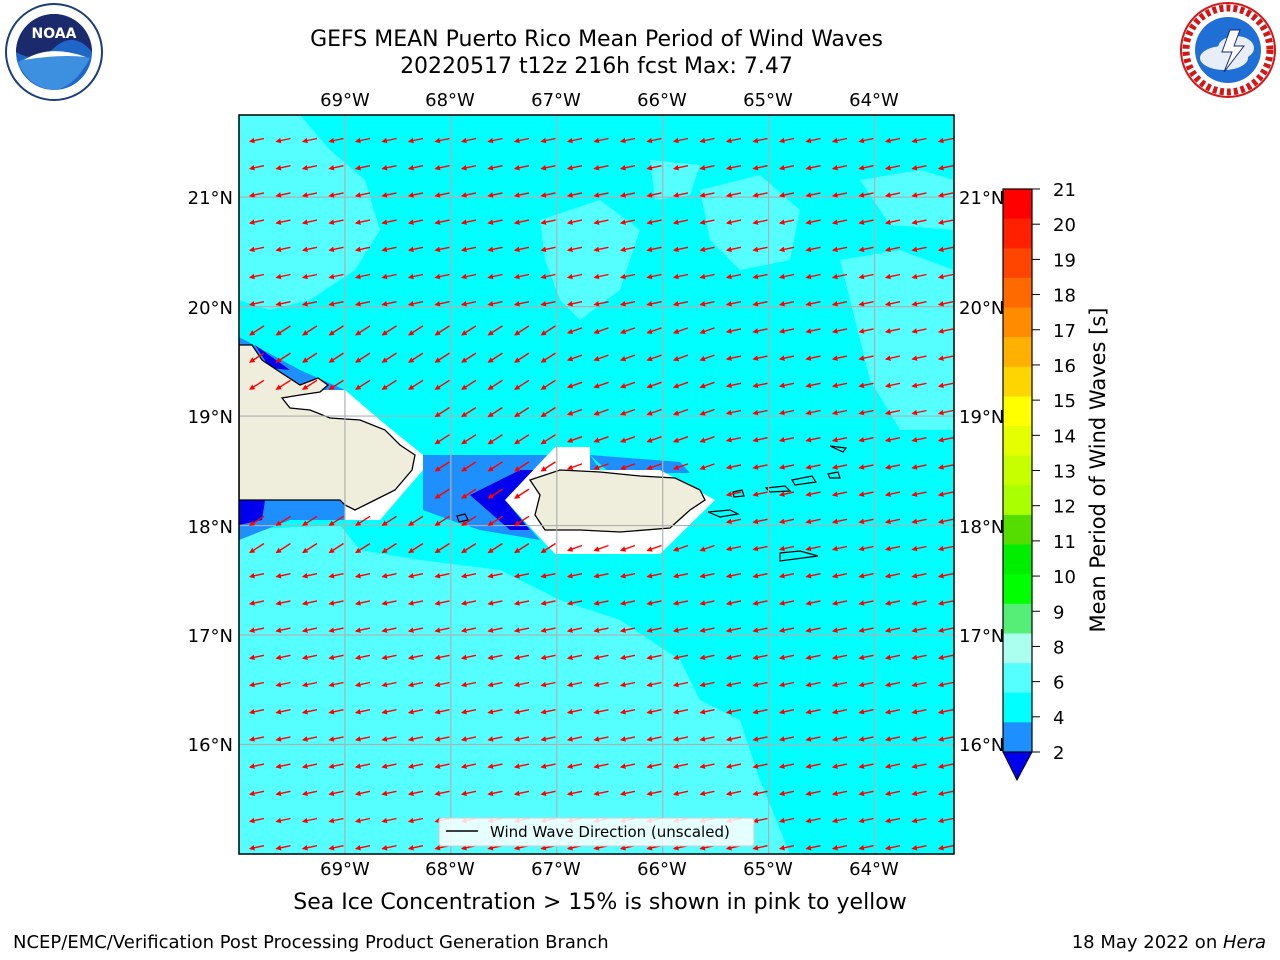 This screenshot has width=1280, height=960. Describe the element at coordinates (768, 869) in the screenshot. I see `lon-label-bottom: 65°W` at that location.